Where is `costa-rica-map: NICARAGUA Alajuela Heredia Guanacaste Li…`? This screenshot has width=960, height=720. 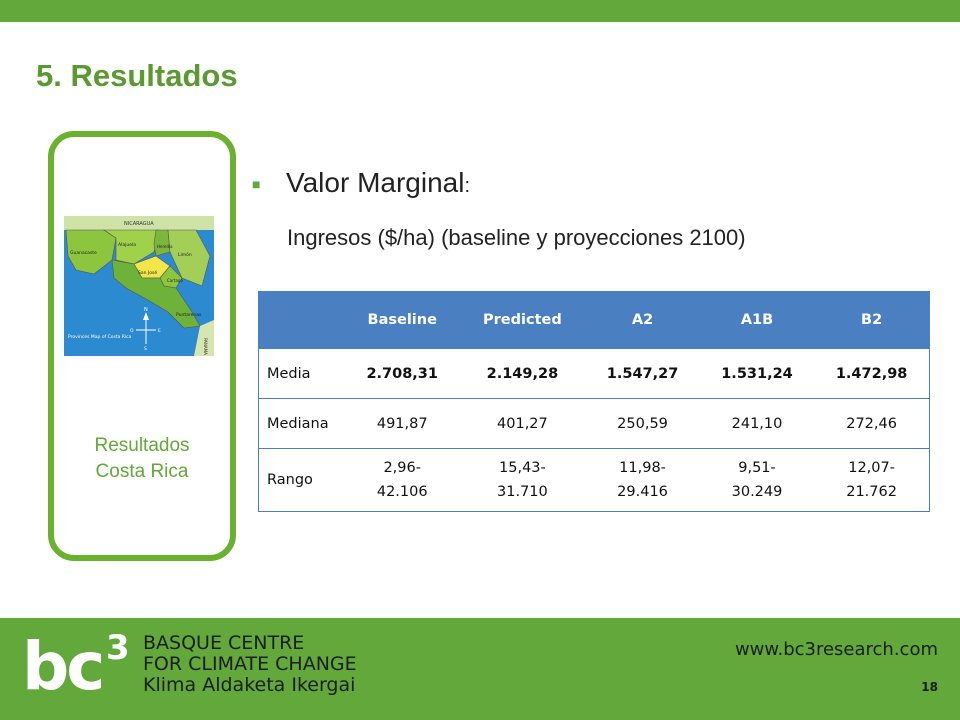
costa-rica-map: NICARAGUA Alajuela Heredia Guanacaste Li… is located at coordinates (139, 286).